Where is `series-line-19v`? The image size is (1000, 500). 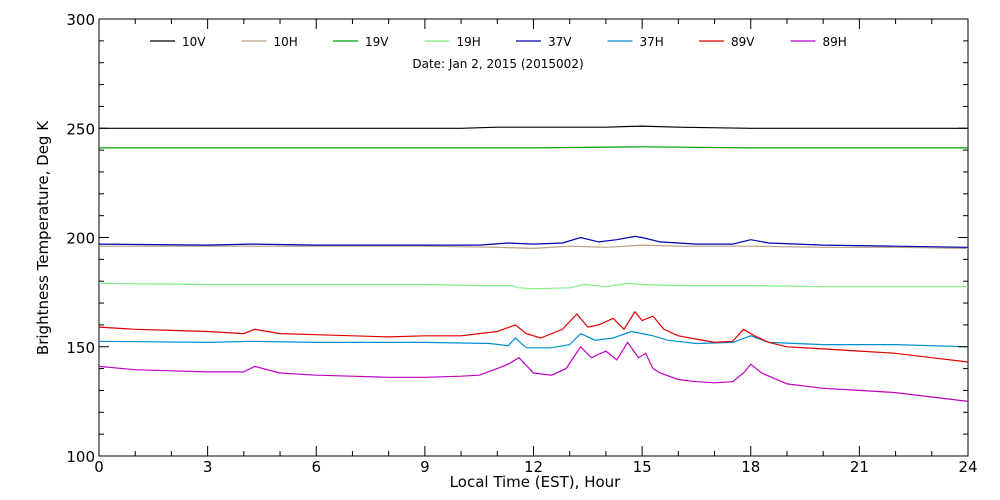 series-line-19v is located at coordinates (533, 147).